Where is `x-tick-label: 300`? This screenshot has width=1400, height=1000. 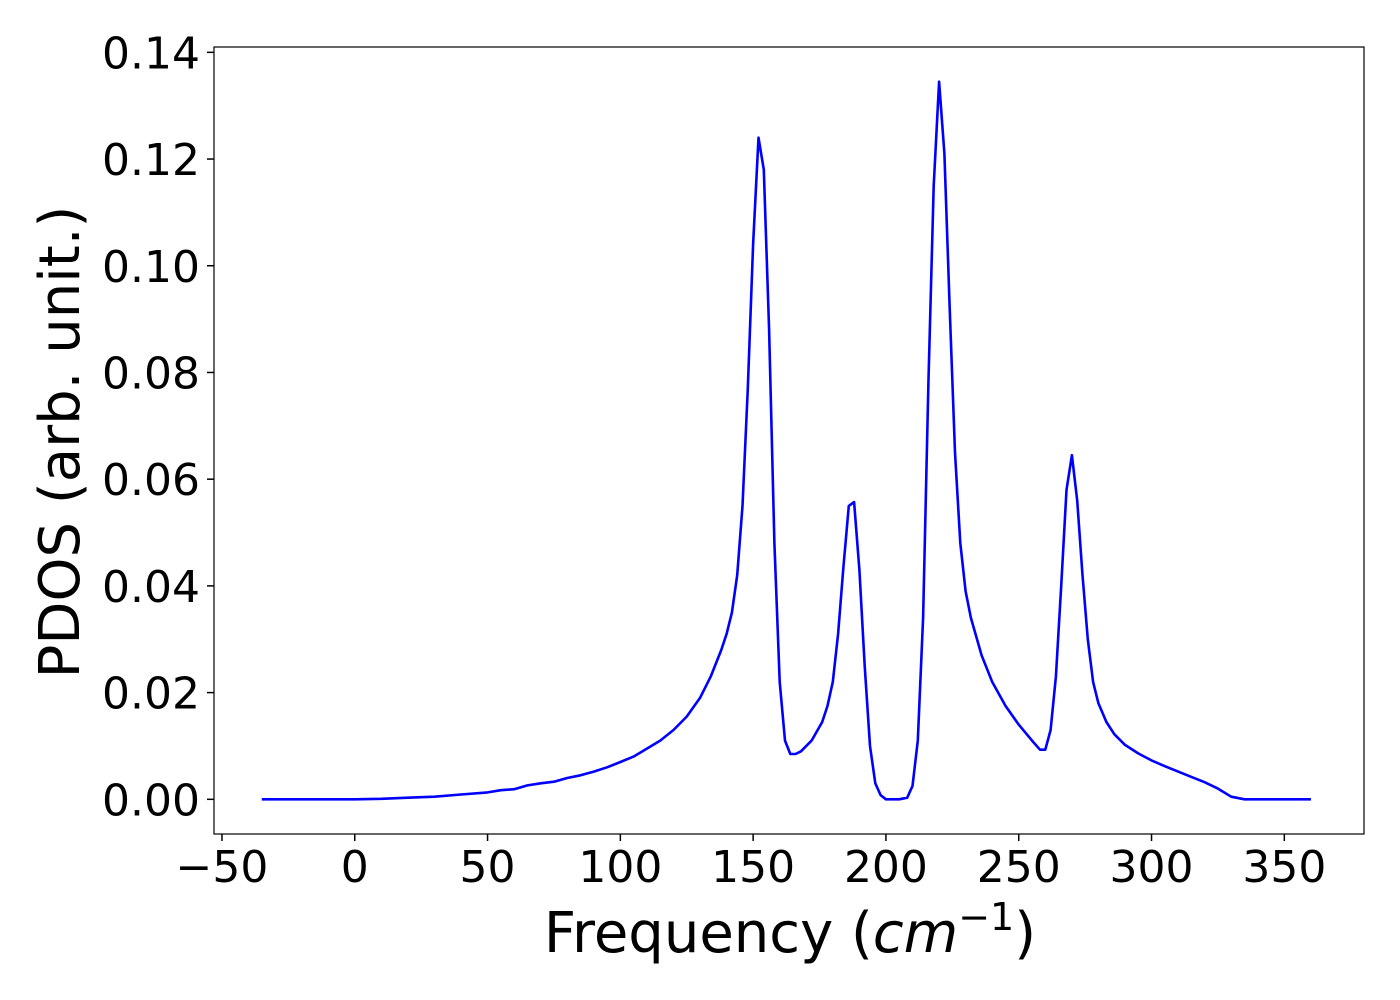 x-tick-label: 300 is located at coordinates (1152, 867).